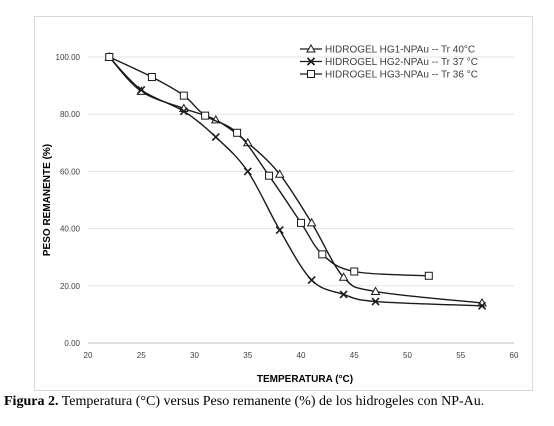  What do you see at coordinates (141, 355) in the screenshot?
I see `x-tick-label: 25` at bounding box center [141, 355].